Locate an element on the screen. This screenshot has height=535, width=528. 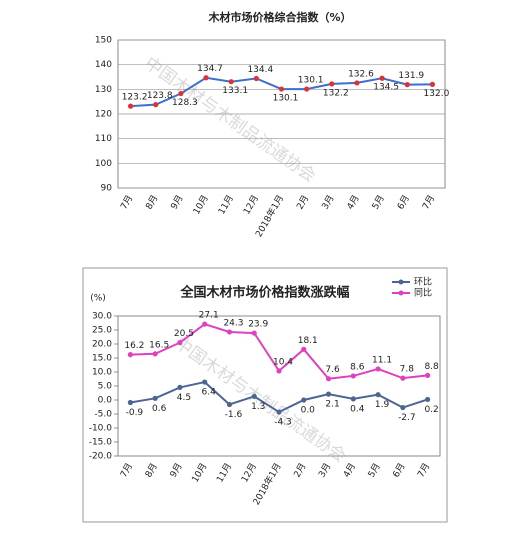
y-tick-label: -15.0 is located at coordinates (101, 443).